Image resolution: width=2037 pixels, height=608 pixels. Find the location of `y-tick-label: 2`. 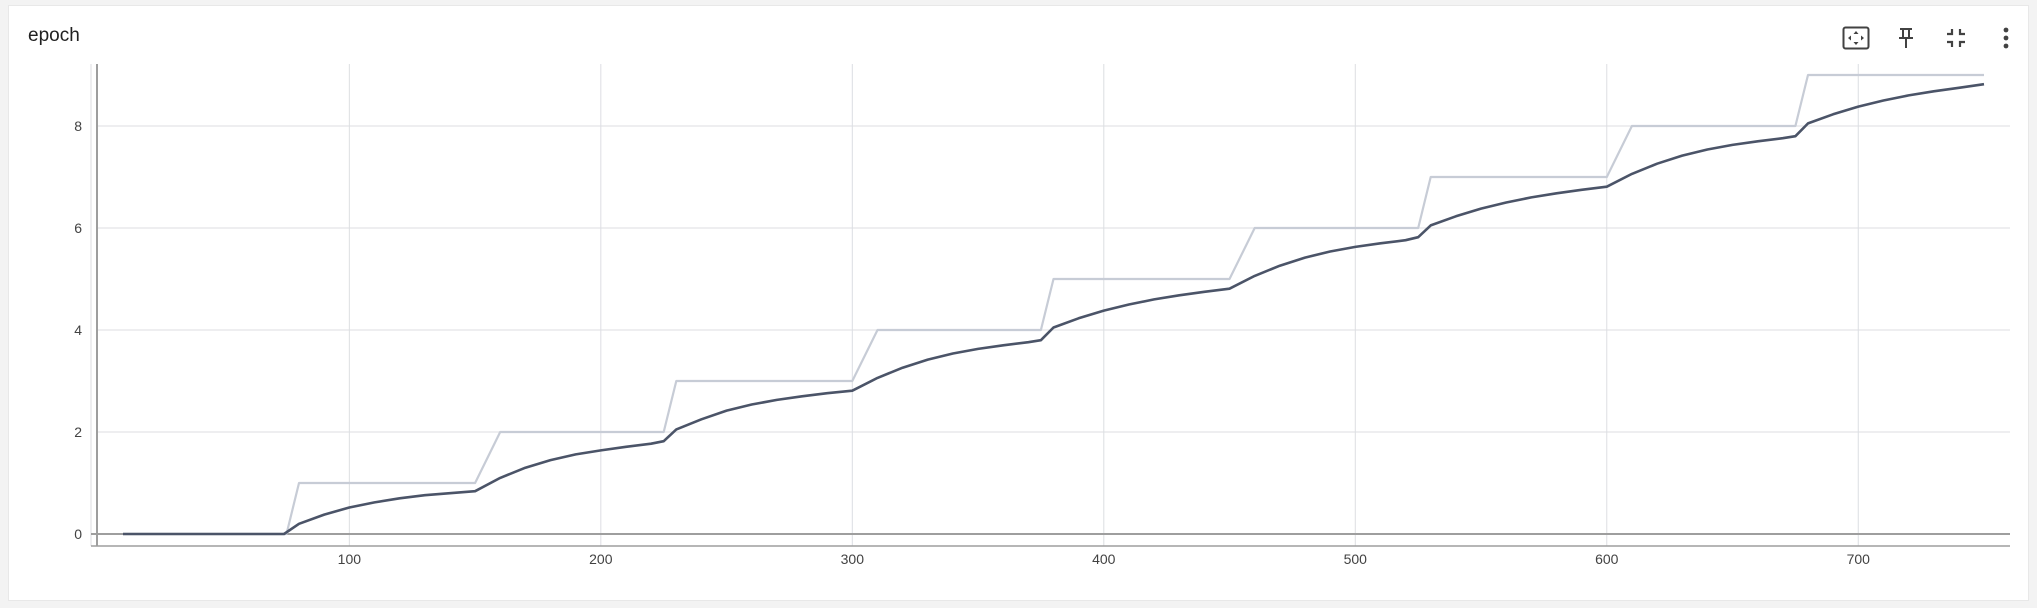

y-tick-label: 2 is located at coordinates (78, 432).